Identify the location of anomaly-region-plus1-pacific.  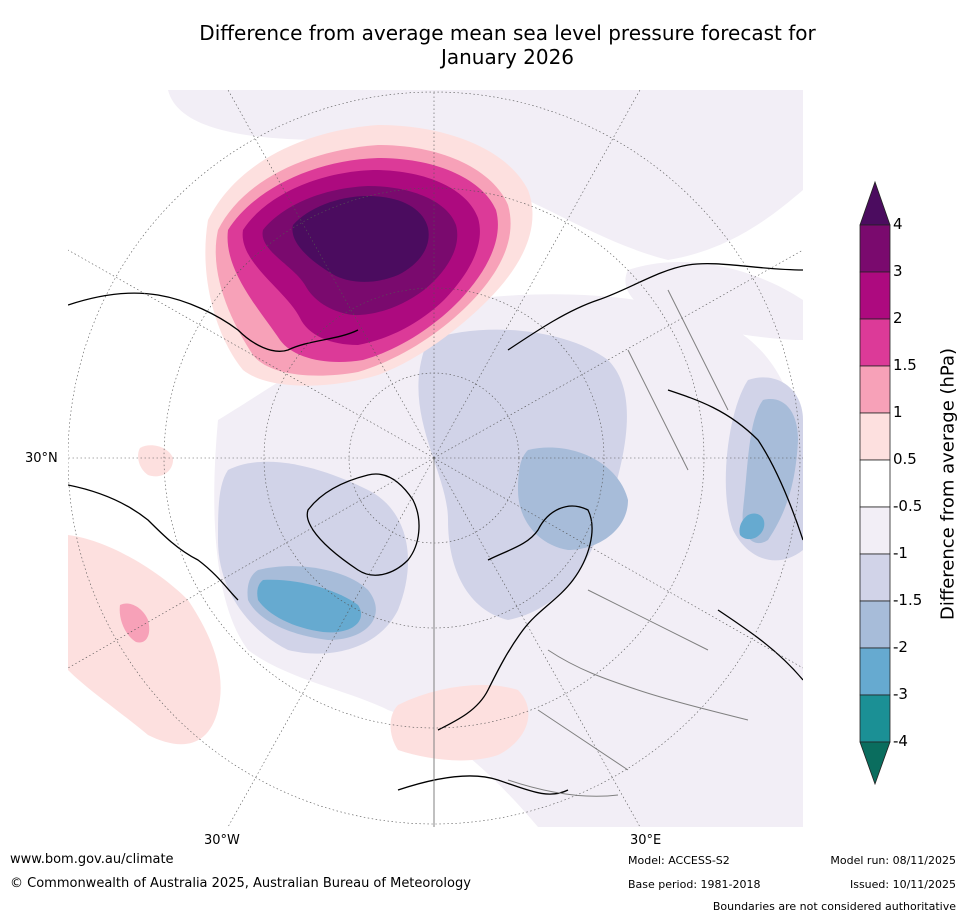
(134, 623).